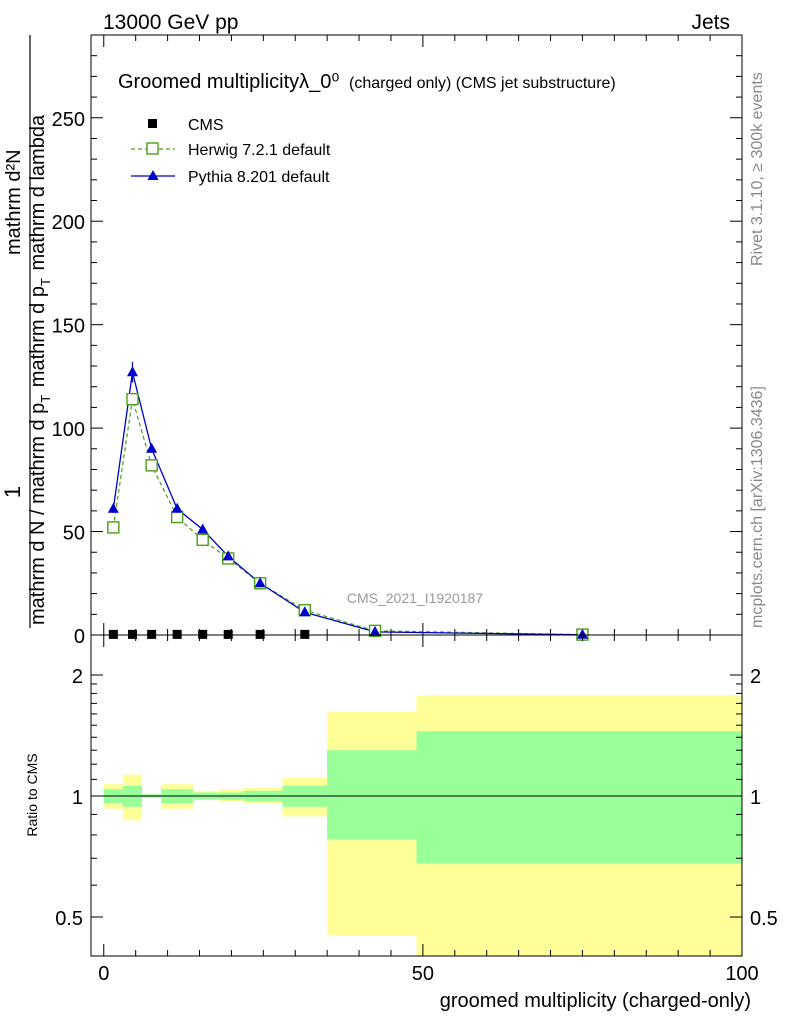 This screenshot has height=1024, width=786. Describe the element at coordinates (103, 974) in the screenshot. I see `x-tick-label: 0` at that location.